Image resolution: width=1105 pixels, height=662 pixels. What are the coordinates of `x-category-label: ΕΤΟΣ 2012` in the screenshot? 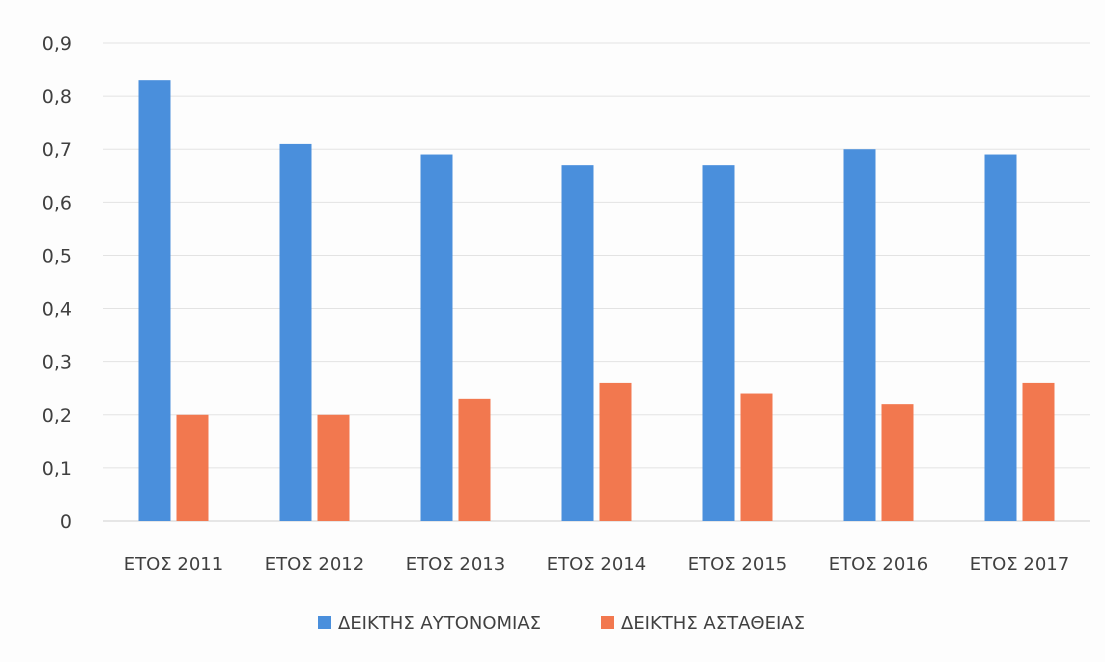 It's located at (314, 564).